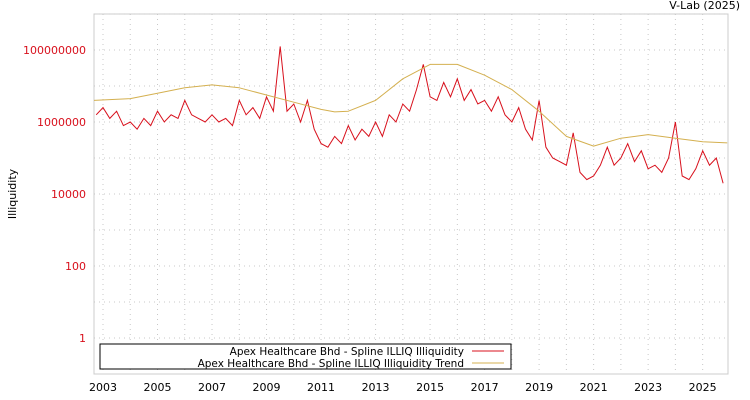 Image resolution: width=750 pixels, height=400 pixels. What do you see at coordinates (485, 387) in the screenshot?
I see `x-tick-label: 2017` at bounding box center [485, 387].